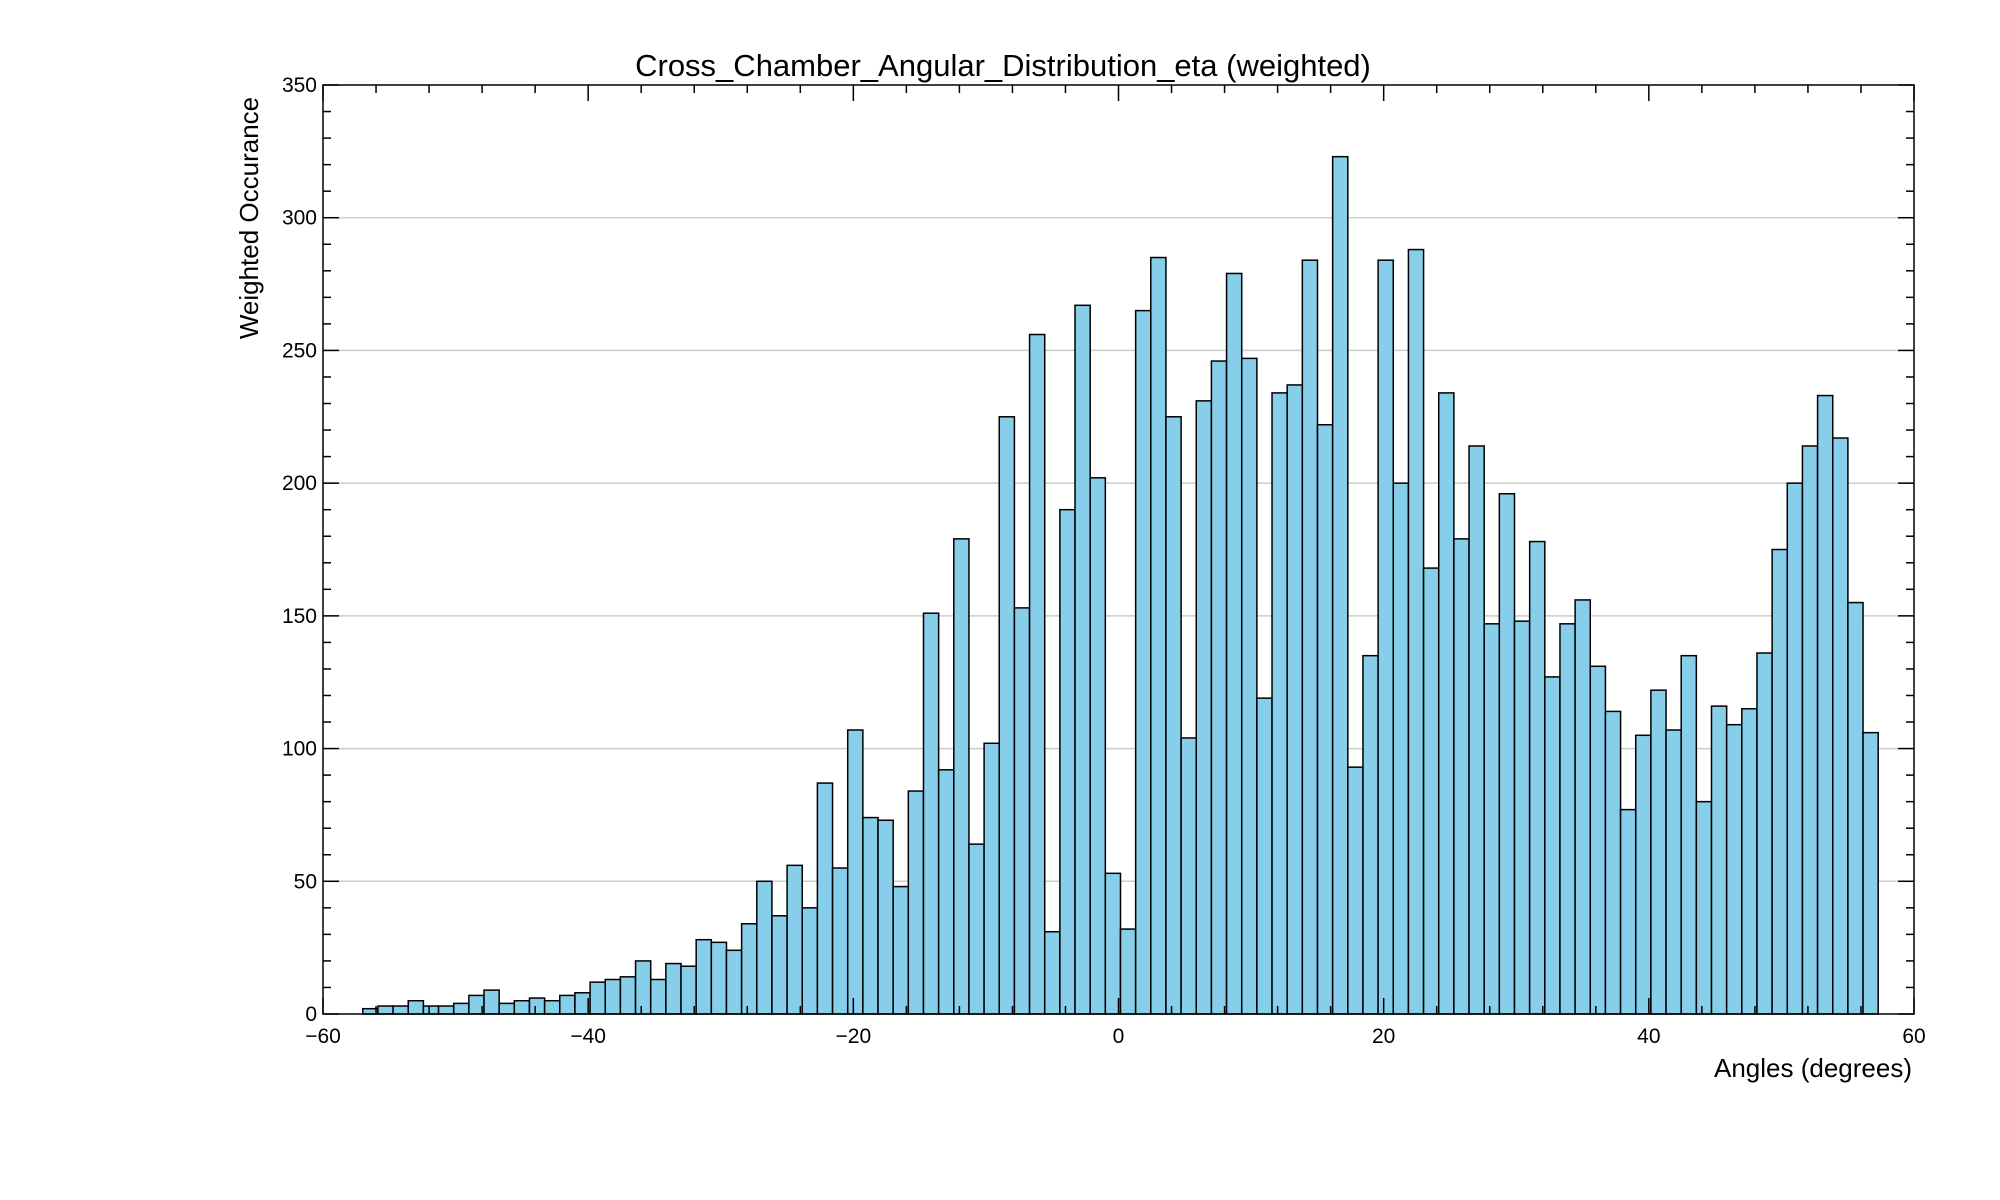 The width and height of the screenshot is (2000, 1200). What do you see at coordinates (311, 1014) in the screenshot?
I see `y-tick-label: 0` at bounding box center [311, 1014].